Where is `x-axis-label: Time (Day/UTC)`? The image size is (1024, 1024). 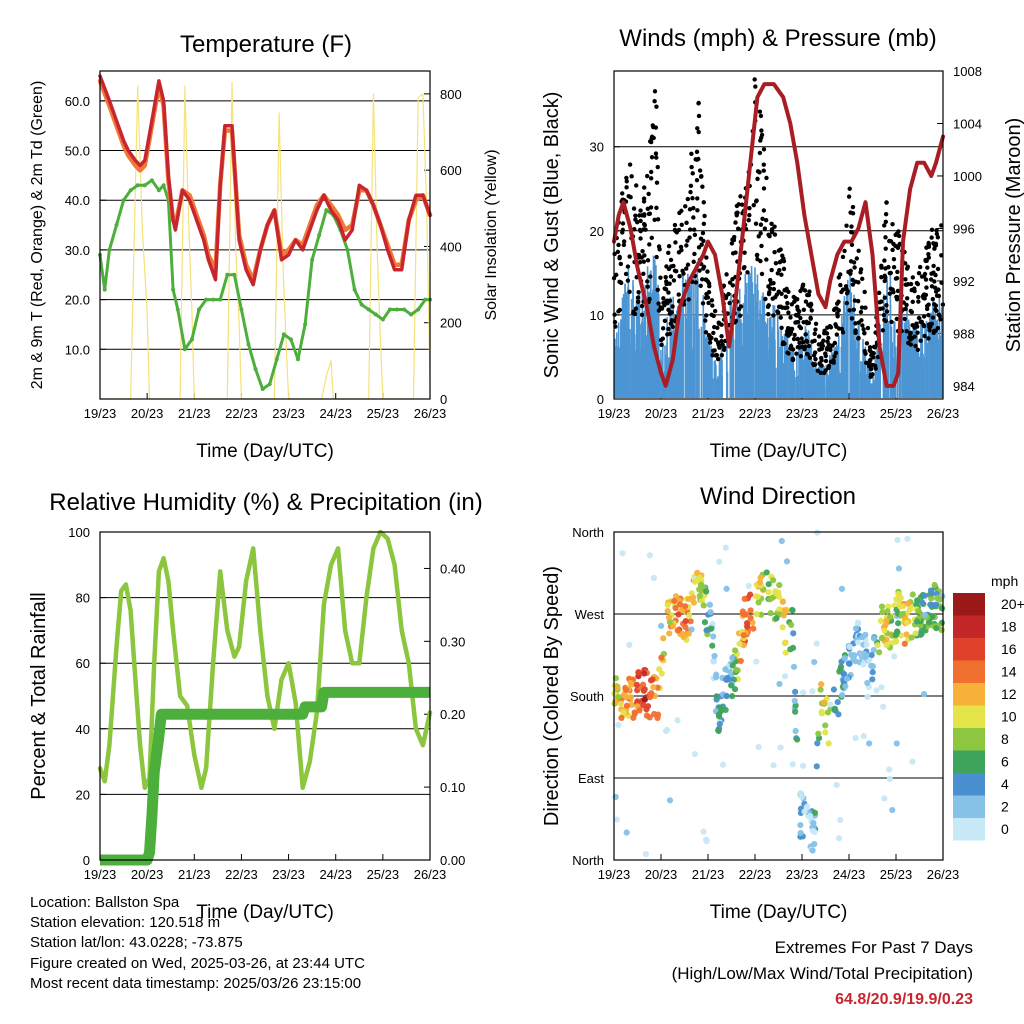
x-axis-label: Time (Day/UTC) is located at coordinates (779, 912).